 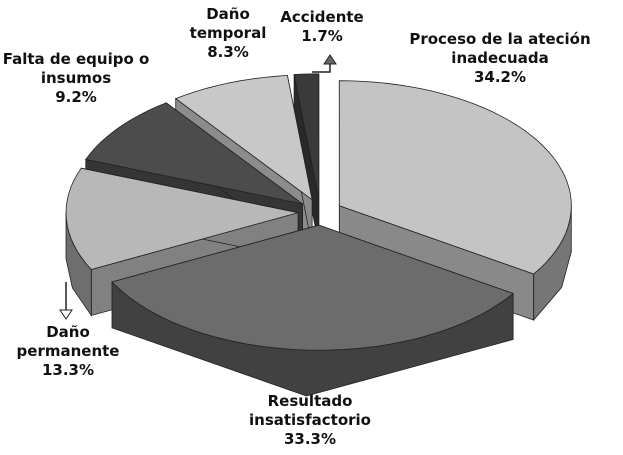 What do you see at coordinates (76, 97) in the screenshot?
I see `value-label: 9.2%` at bounding box center [76, 97].